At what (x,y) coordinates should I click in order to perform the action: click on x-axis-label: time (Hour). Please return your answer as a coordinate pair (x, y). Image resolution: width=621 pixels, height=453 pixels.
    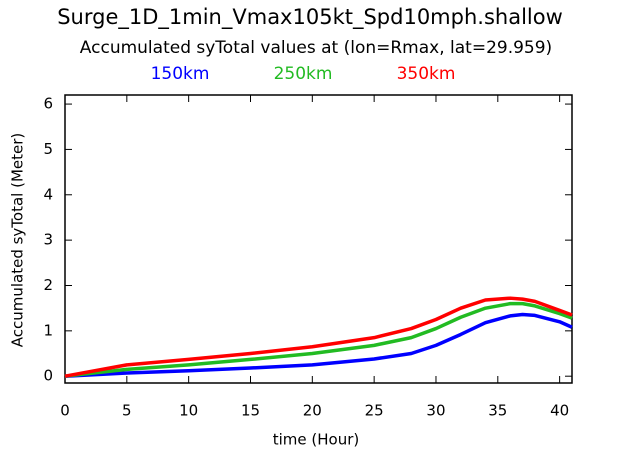
    Looking at the image, I should click on (316, 440).